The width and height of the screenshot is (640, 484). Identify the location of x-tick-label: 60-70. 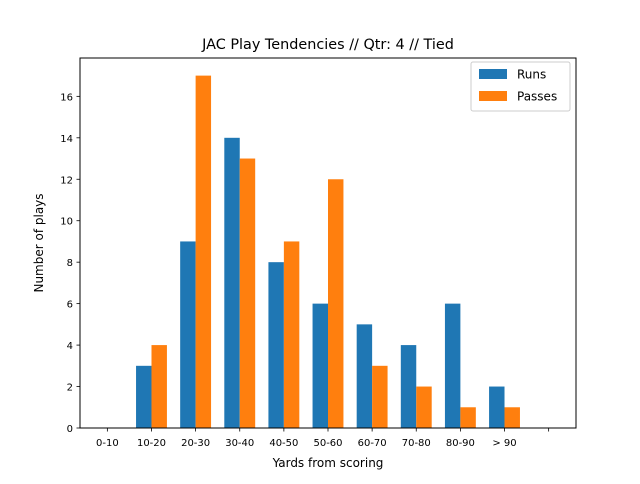
(372, 443).